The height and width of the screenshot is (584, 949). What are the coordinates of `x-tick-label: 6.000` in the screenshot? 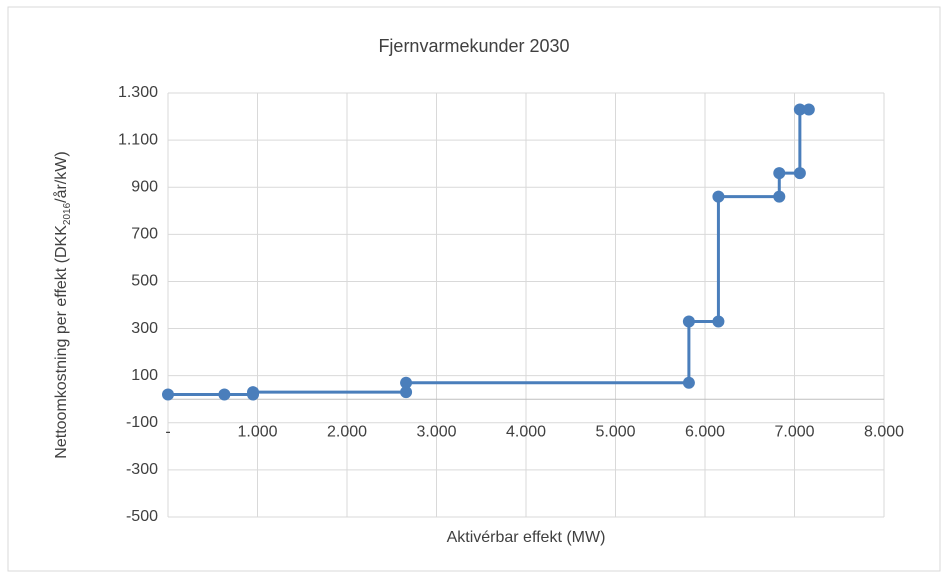 It's located at (705, 431).